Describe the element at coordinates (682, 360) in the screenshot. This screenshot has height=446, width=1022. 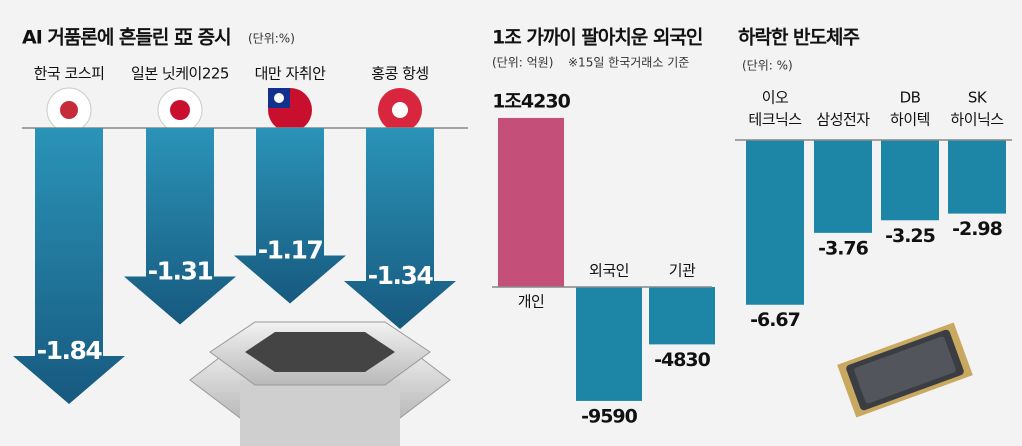
I see `value-label: -4830` at that location.